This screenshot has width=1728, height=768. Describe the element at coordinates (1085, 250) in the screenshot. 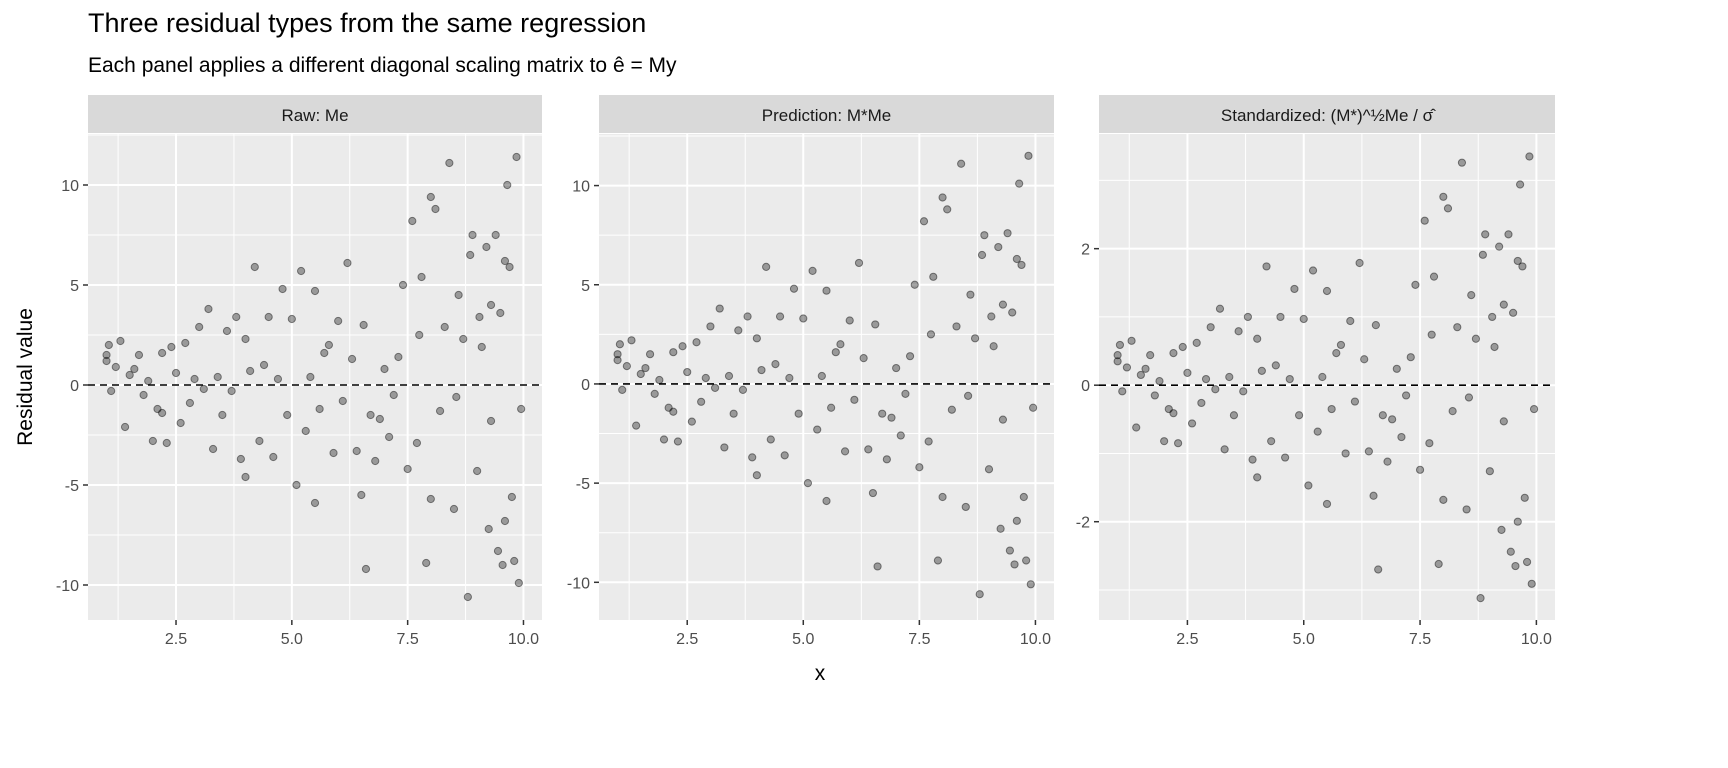

I see `y-tick-label: 2` at that location.